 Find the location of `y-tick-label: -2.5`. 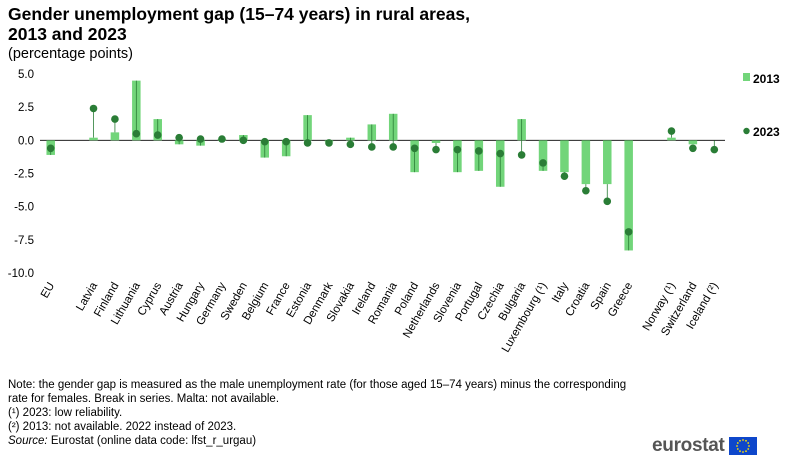

y-tick-label: -2.5 is located at coordinates (24, 175).